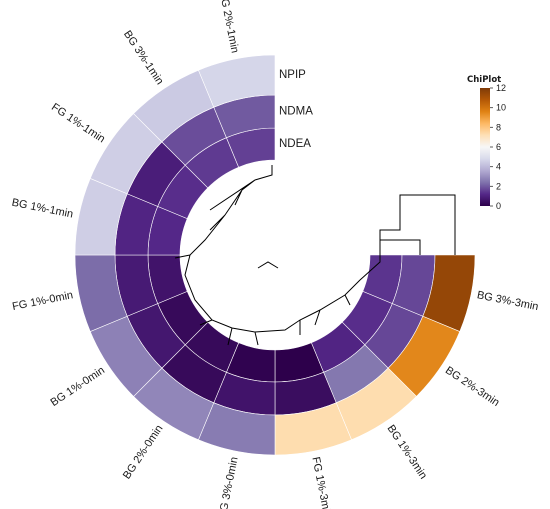 The height and width of the screenshot is (509, 550). Describe the element at coordinates (407, 452) in the screenshot. I see `sample-label: BG 1%-3min` at that location.